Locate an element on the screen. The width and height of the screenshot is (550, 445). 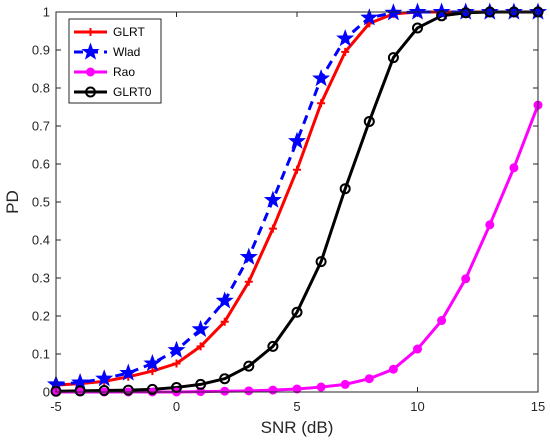
legend-label-glrt0: GLRT0 is located at coordinates (132, 92).